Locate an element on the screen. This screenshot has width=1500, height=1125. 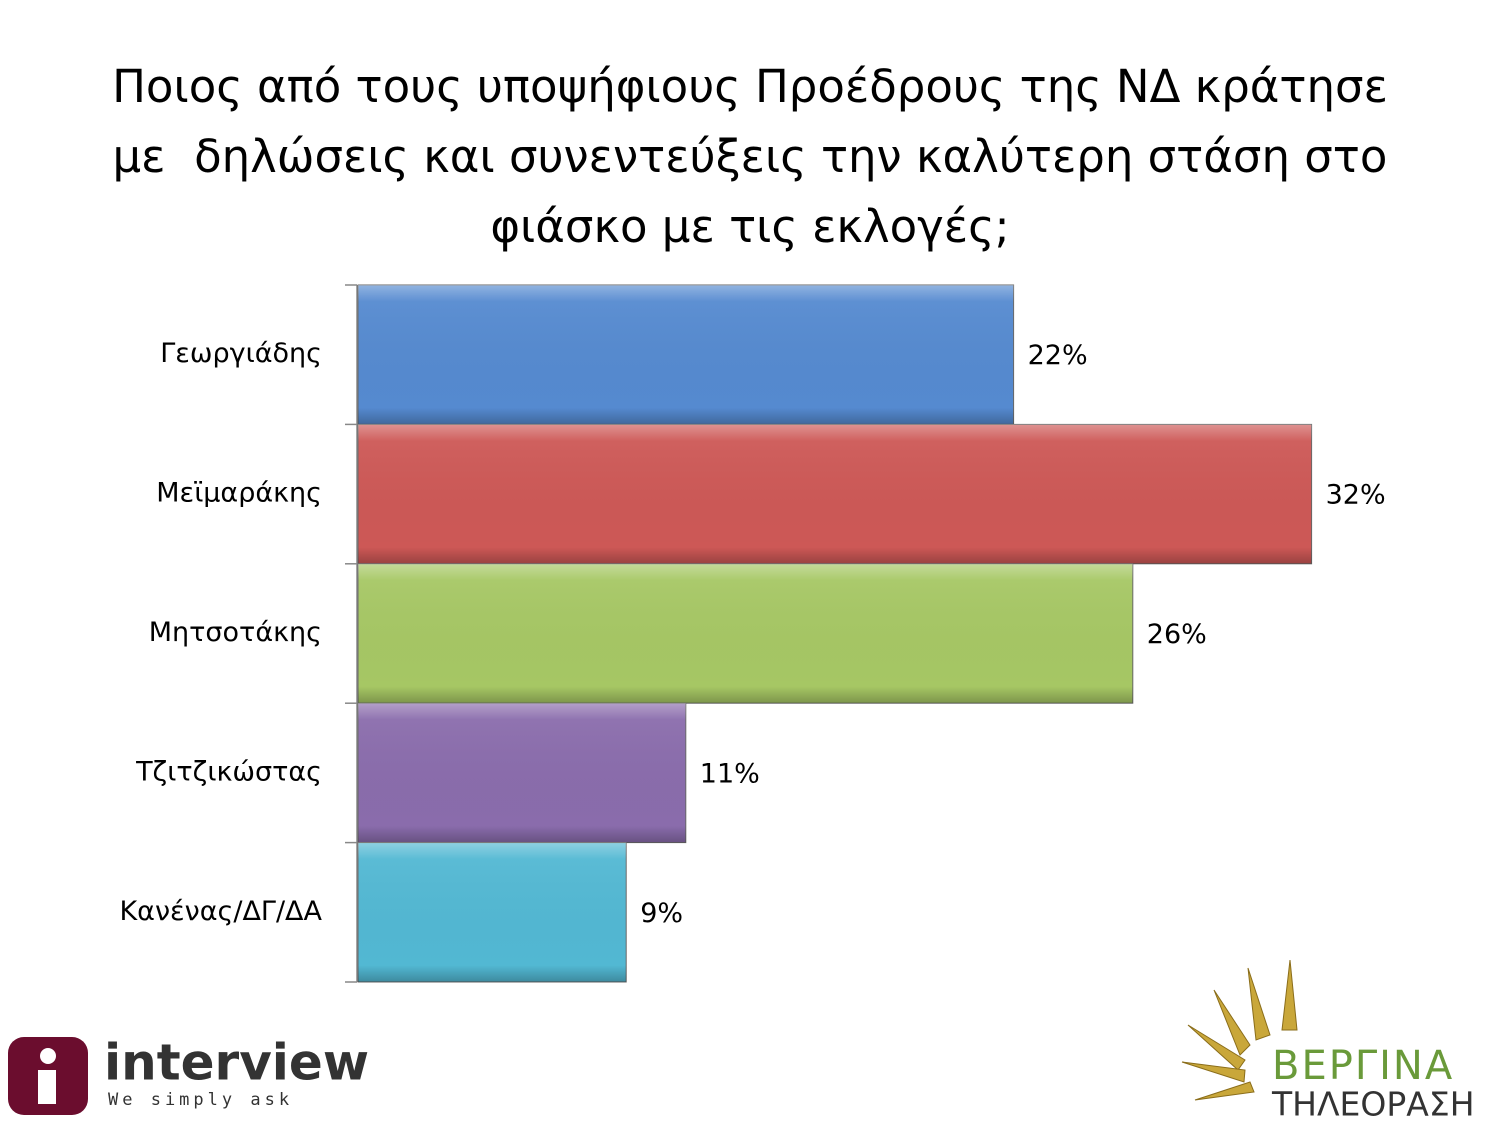
chart-title: φιάσκο με τις εκλογές; is located at coordinates (749, 226).